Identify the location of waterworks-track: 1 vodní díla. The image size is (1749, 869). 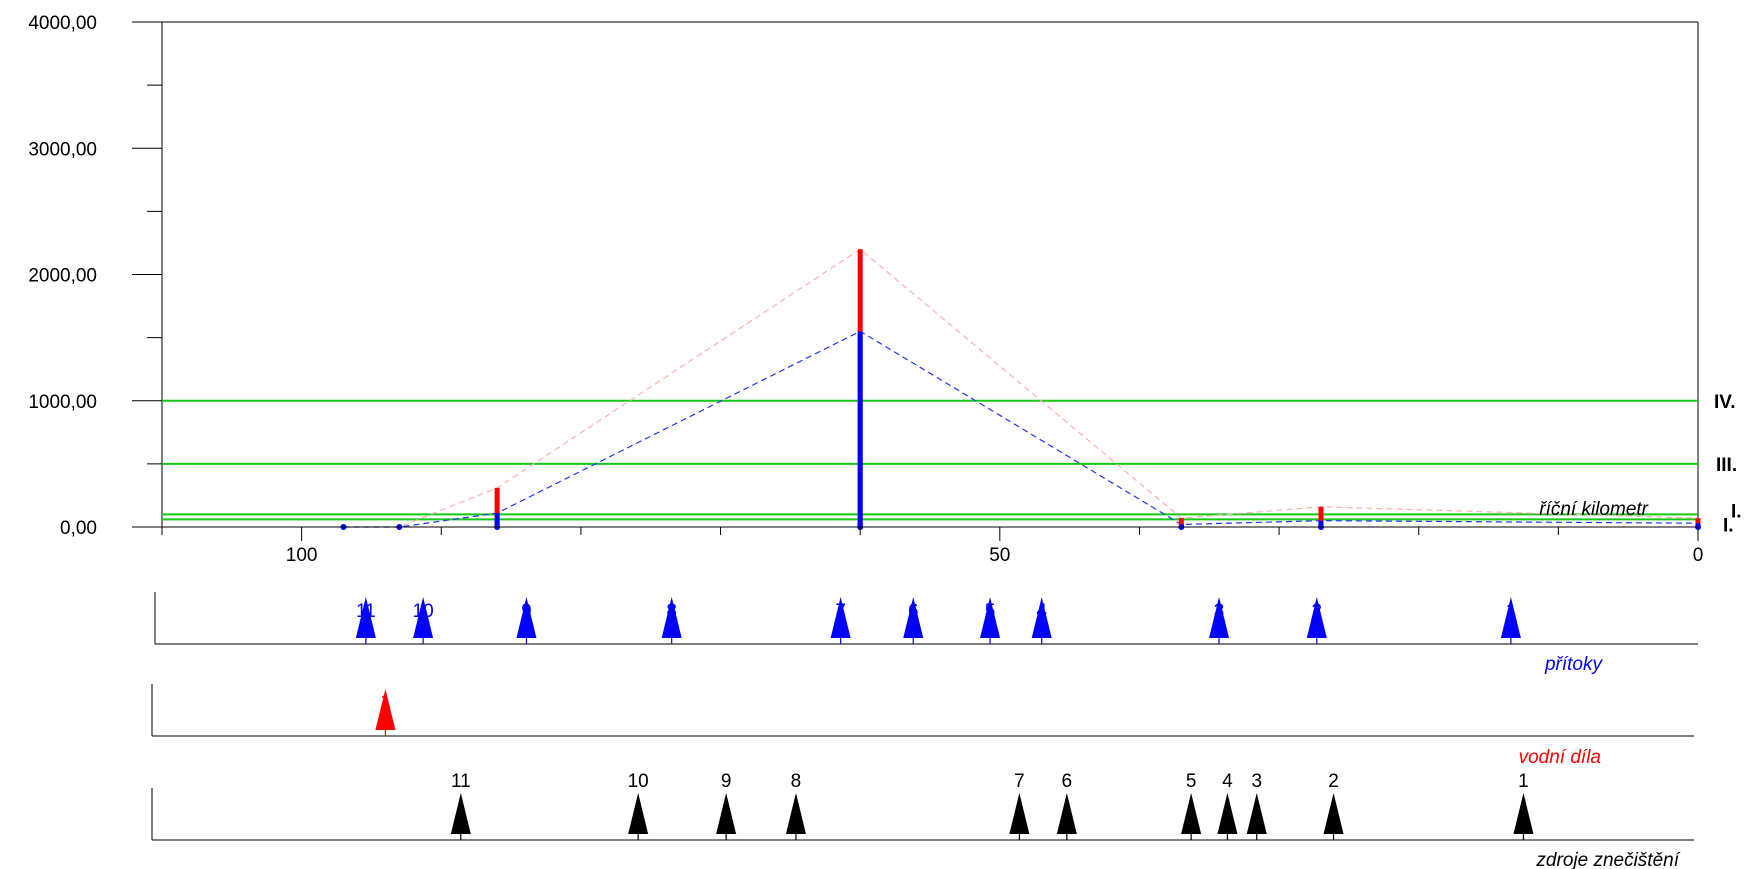
(922, 726).